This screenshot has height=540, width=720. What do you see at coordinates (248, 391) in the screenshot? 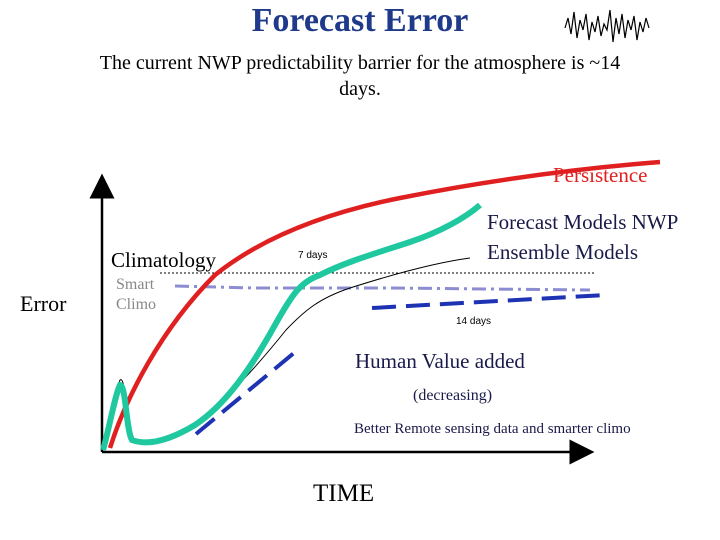
I see `human-value-line-left` at bounding box center [248, 391].